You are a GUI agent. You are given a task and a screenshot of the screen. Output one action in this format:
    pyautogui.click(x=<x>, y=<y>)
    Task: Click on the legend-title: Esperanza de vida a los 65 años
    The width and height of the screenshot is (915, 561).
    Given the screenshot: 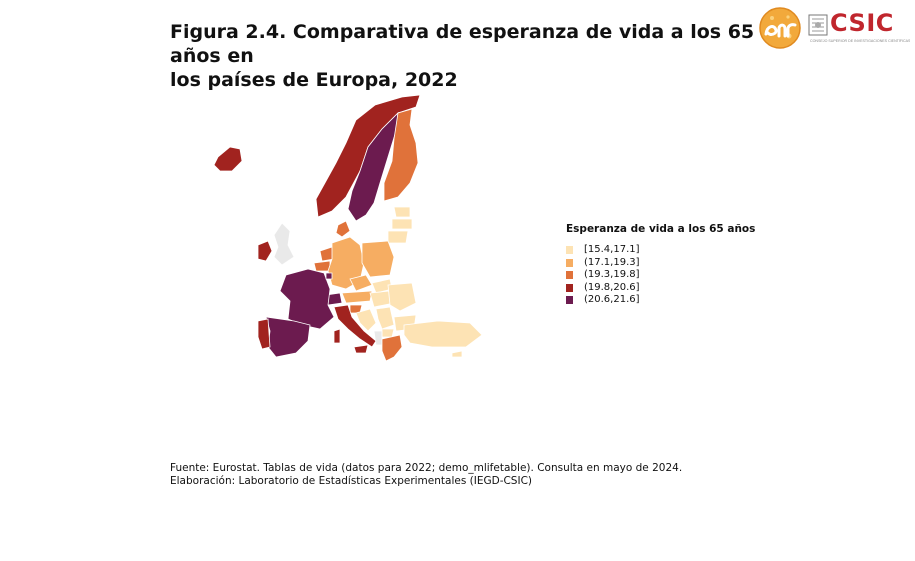 What is the action you would take?
    pyautogui.click(x=661, y=229)
    